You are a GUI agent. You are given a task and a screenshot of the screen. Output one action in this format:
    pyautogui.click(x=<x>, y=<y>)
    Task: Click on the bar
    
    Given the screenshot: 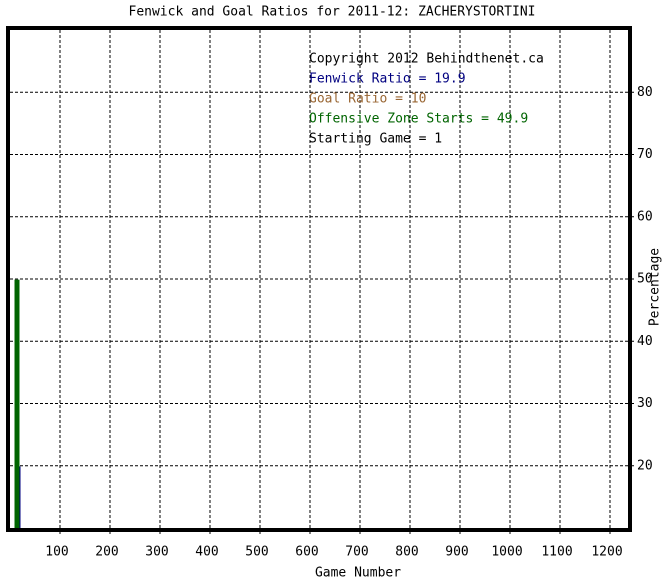 What is the action you would take?
    pyautogui.click(x=17, y=403)
    